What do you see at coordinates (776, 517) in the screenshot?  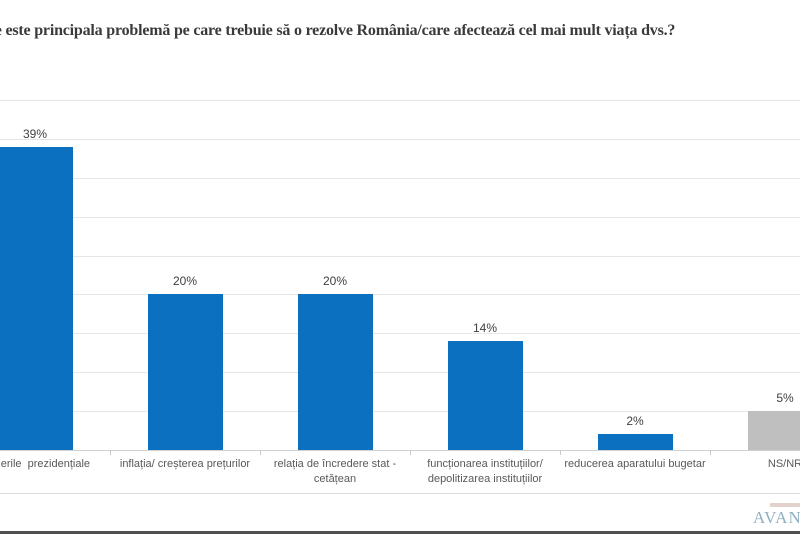 I see `avangarde-logo: AVAN` at bounding box center [776, 517].